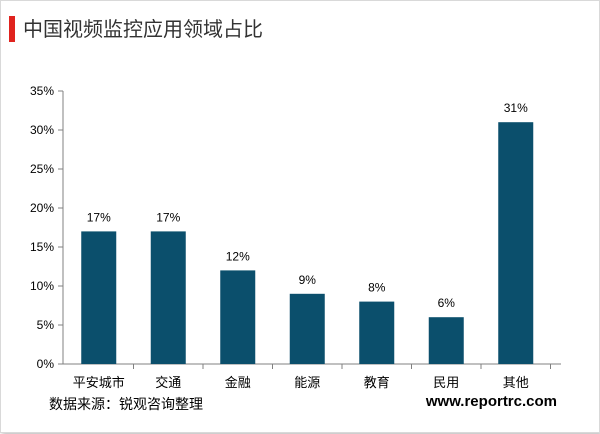  What do you see at coordinates (42, 208) in the screenshot?
I see `y-tick-label: 20%` at bounding box center [42, 208].